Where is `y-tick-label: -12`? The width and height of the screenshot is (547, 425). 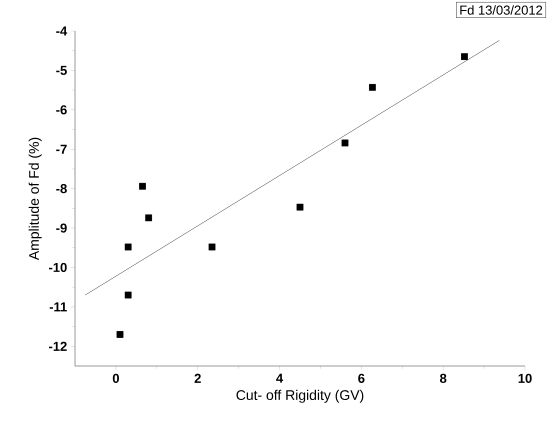
y-tick-label: -12 is located at coordinates (58, 346).